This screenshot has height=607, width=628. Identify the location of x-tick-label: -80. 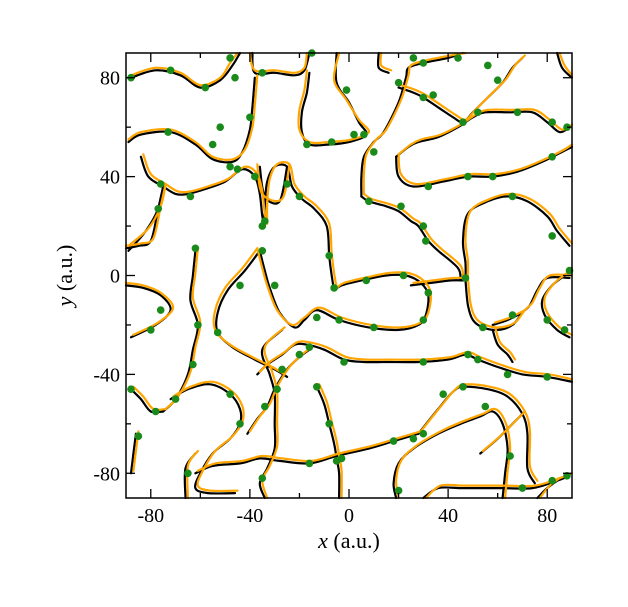
(150, 516).